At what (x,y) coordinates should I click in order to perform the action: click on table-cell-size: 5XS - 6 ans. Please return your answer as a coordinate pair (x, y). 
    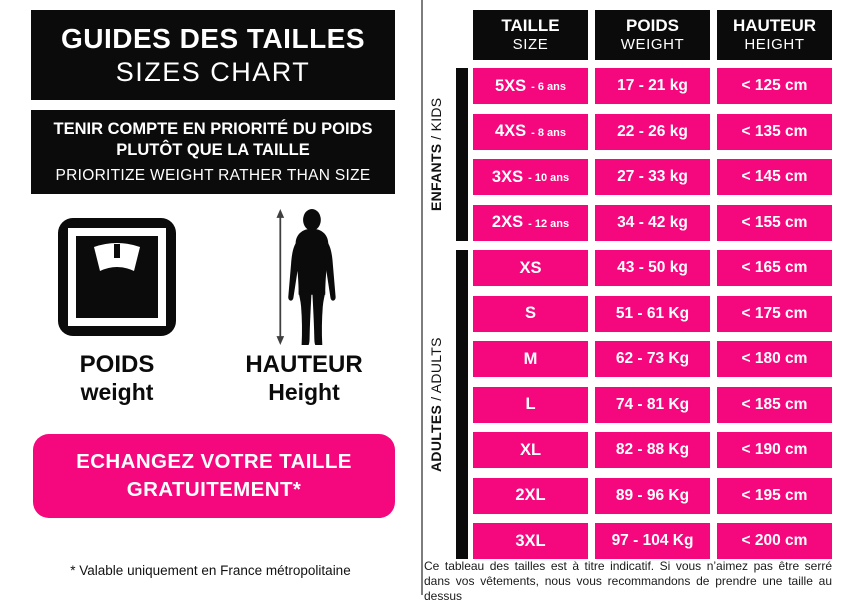
    Looking at the image, I should click on (530, 86).